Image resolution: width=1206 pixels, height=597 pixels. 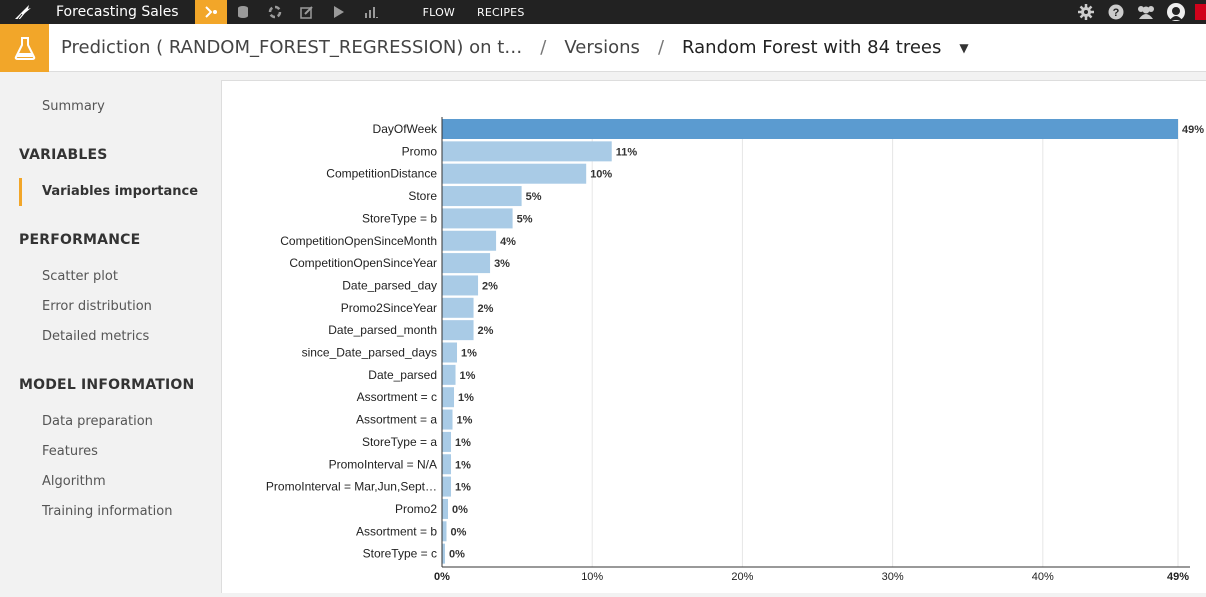 What do you see at coordinates (1086, 12) in the screenshot?
I see `gear-icon` at bounding box center [1086, 12].